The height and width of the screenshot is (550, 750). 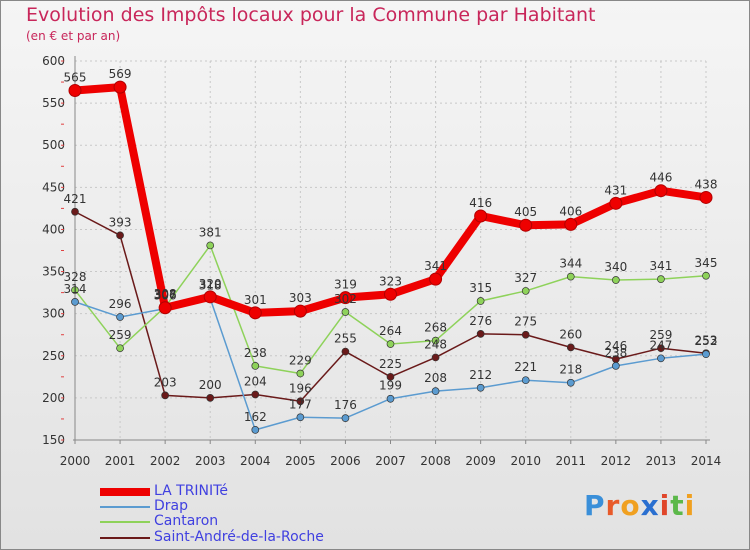 What do you see at coordinates (480, 203) in the screenshot?
I see `data-label: 416` at bounding box center [480, 203].